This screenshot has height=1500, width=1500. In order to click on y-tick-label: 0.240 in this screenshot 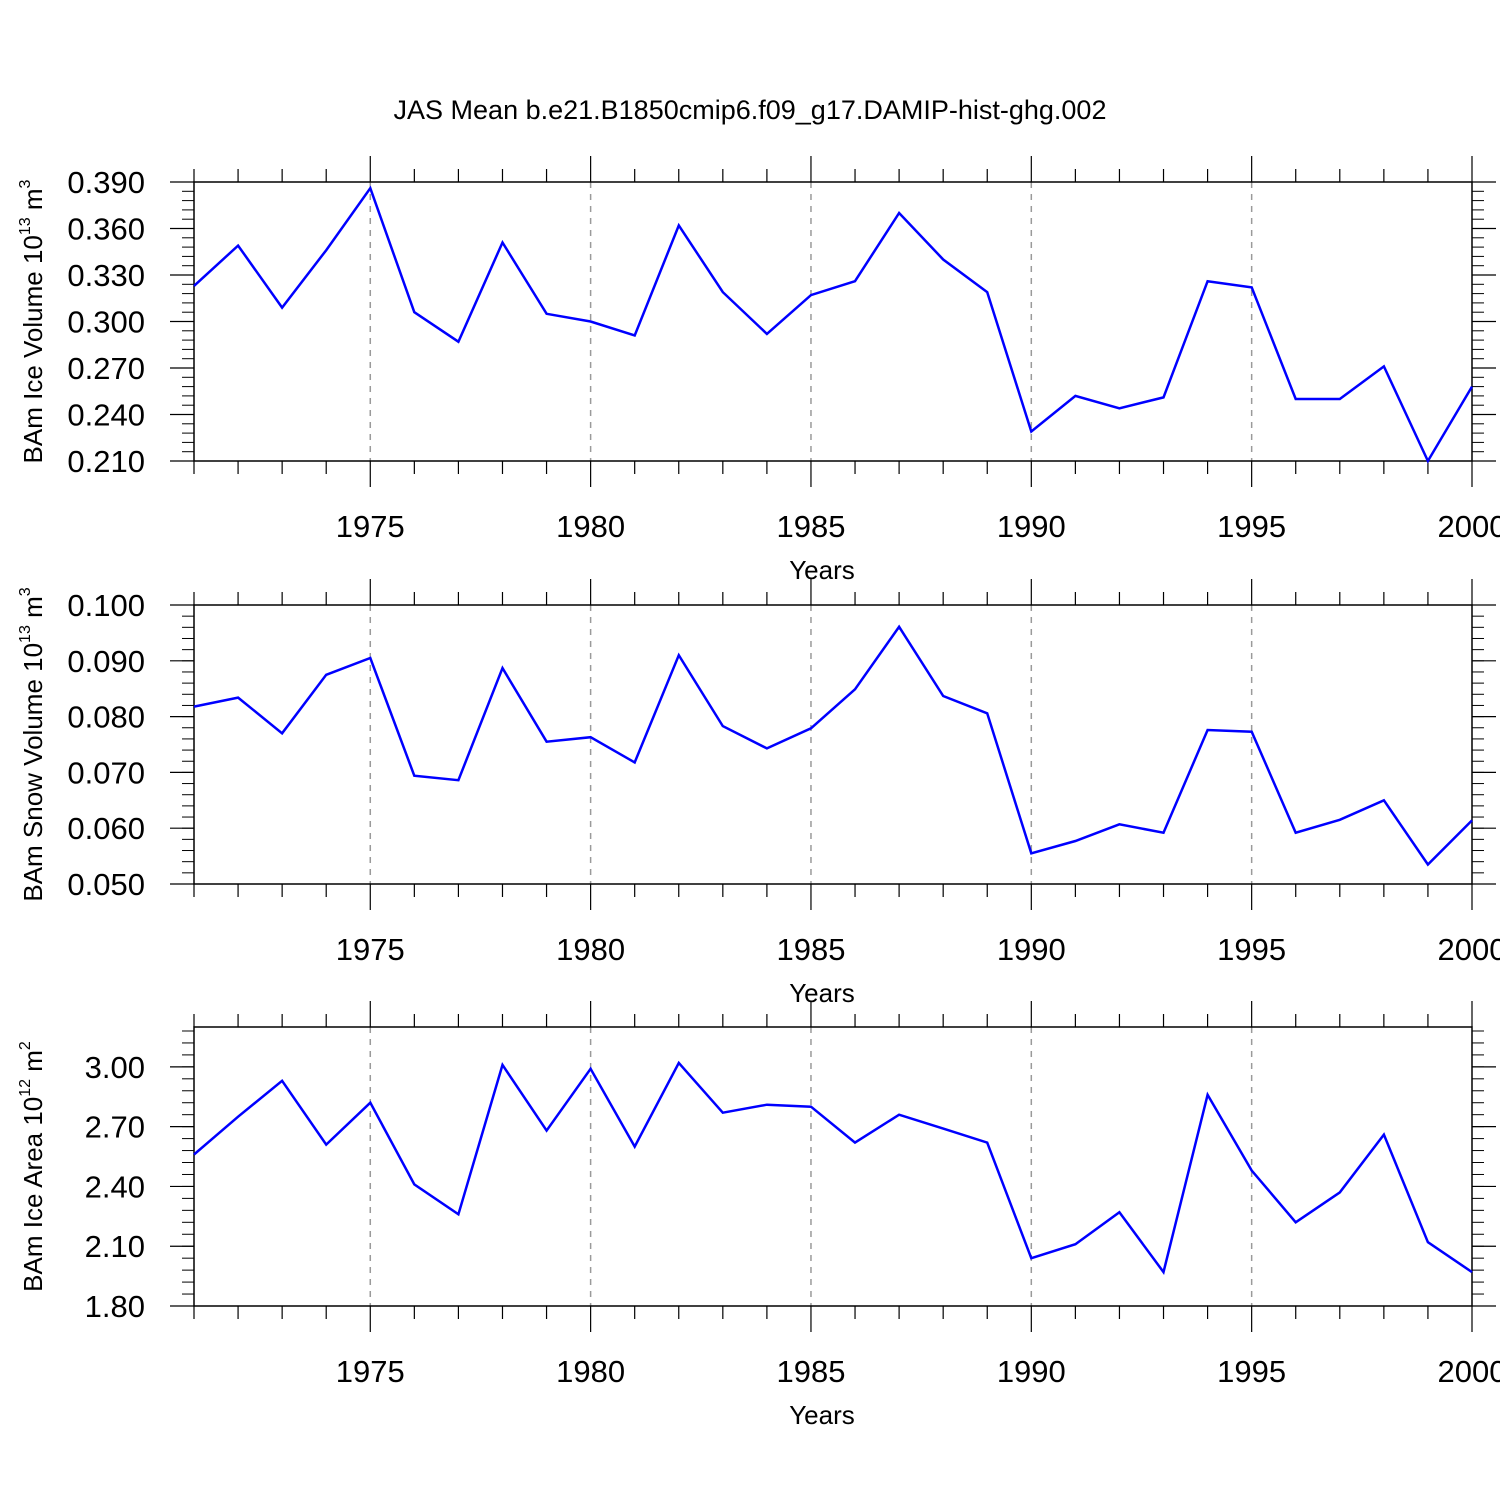, I will do `click(106, 415)`.